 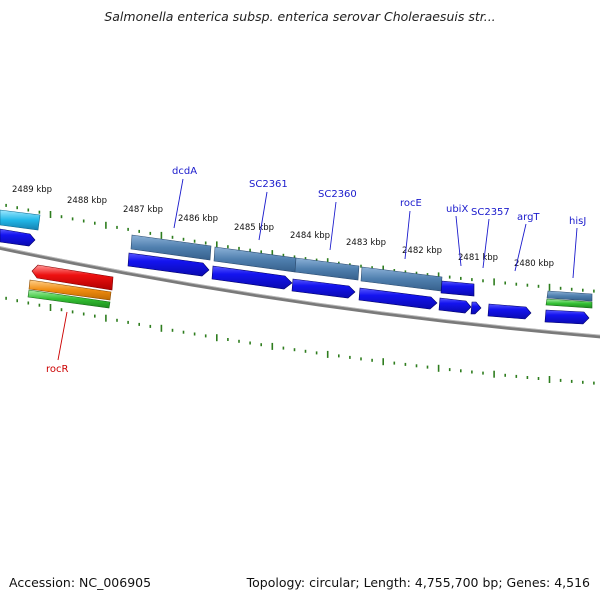 I want to click on kbp-label-2489: 2489 kbp, so click(x=32, y=190).